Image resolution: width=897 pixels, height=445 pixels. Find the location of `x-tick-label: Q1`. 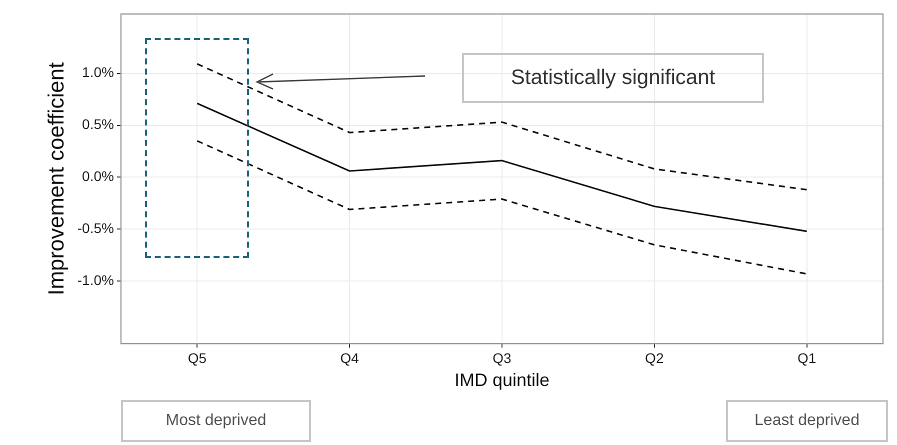

x-tick-label: Q1 is located at coordinates (806, 358).